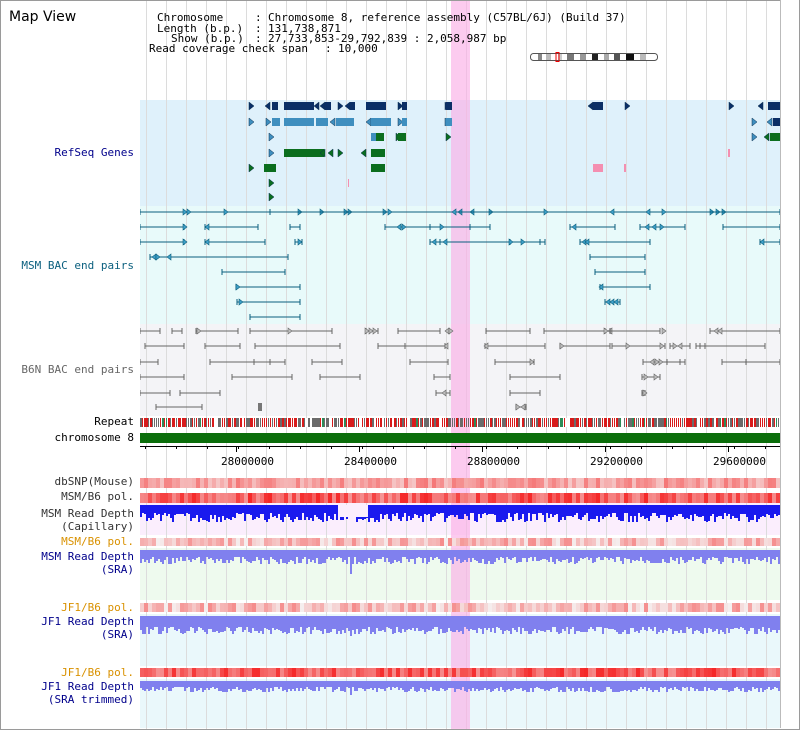 The width and height of the screenshot is (800, 730). What do you see at coordinates (661, 362) in the screenshot?
I see `bac-end-arrow` at bounding box center [661, 362].